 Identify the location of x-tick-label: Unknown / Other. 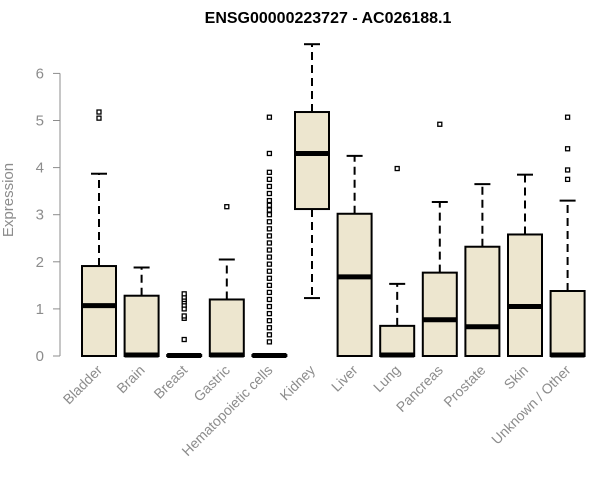
(531, 405).